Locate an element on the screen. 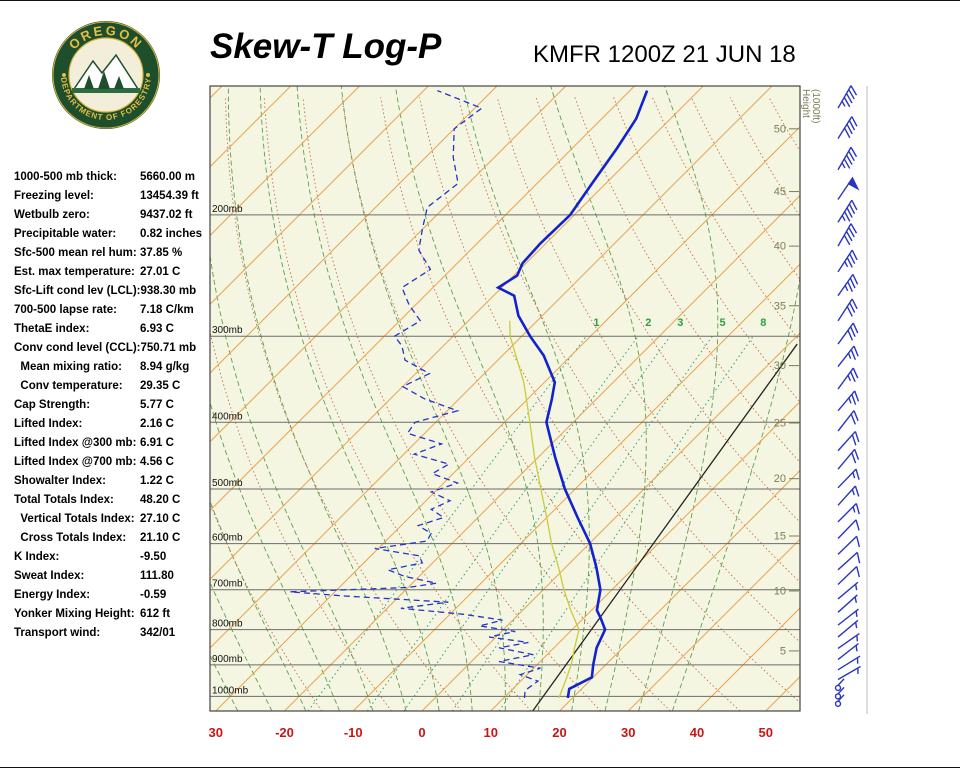 The height and width of the screenshot is (768, 960). stat-value: 6.91 C is located at coordinates (157, 443).